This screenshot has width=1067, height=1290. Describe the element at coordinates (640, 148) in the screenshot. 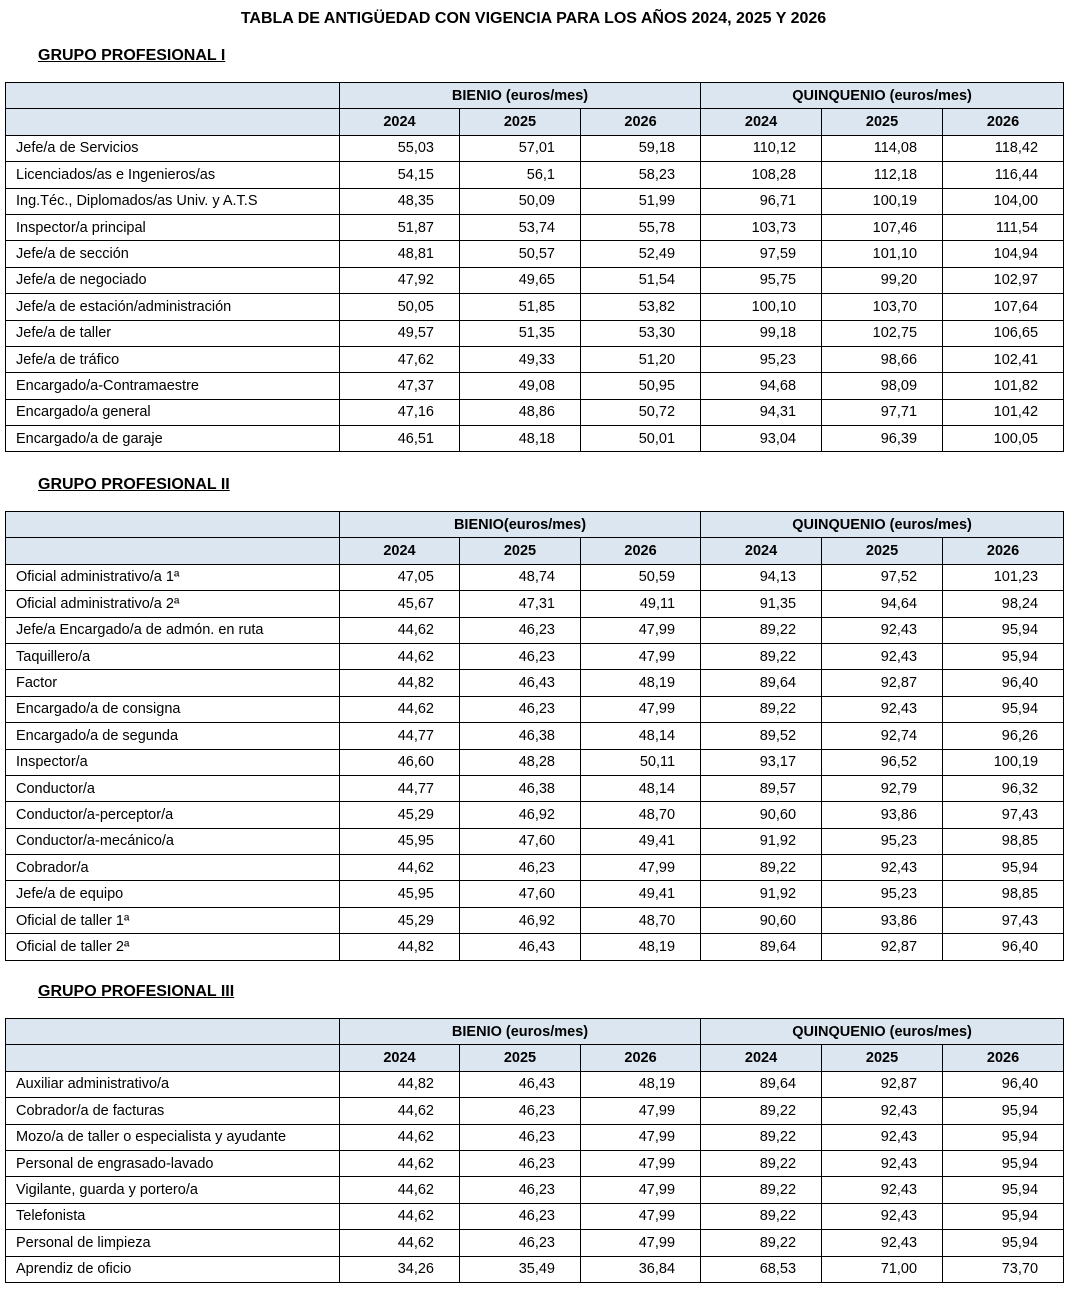

I see `amount-cell: 59,18` at that location.